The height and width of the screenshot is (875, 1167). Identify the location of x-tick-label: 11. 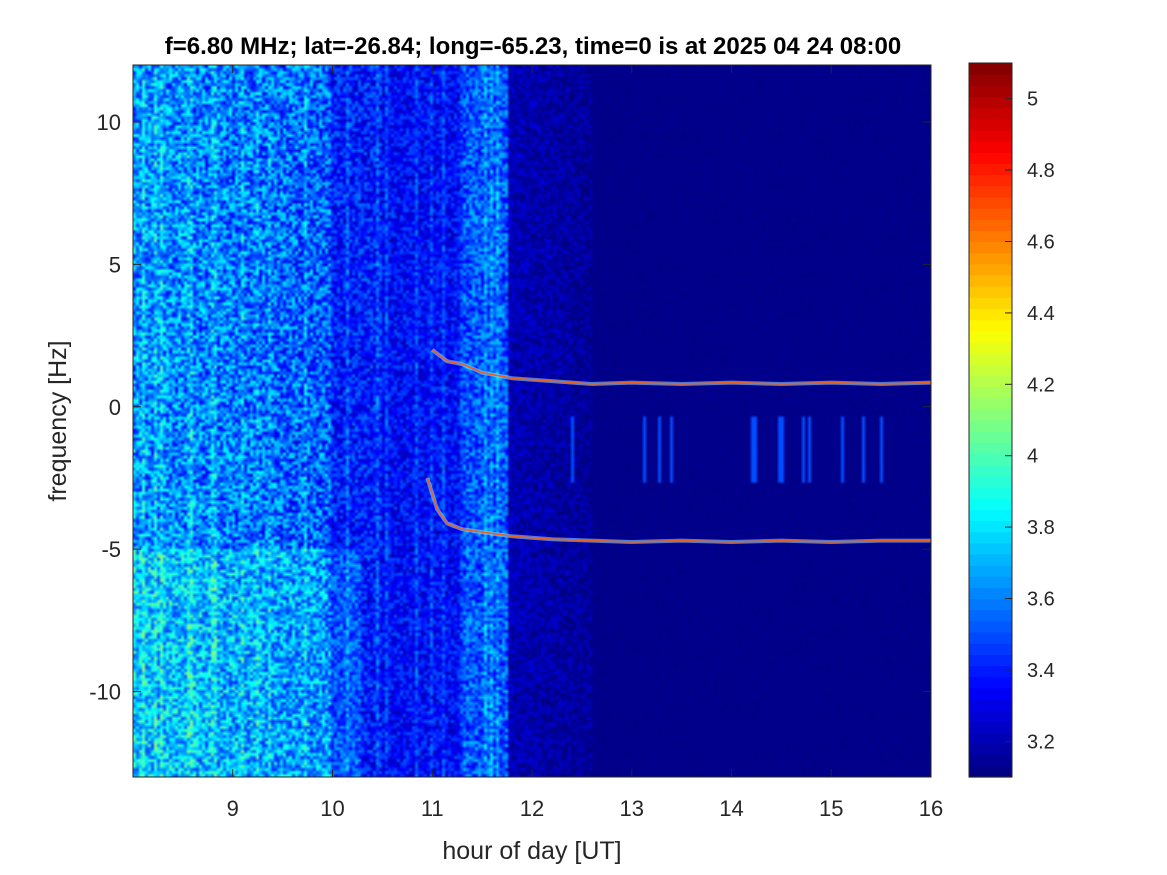
(432, 808).